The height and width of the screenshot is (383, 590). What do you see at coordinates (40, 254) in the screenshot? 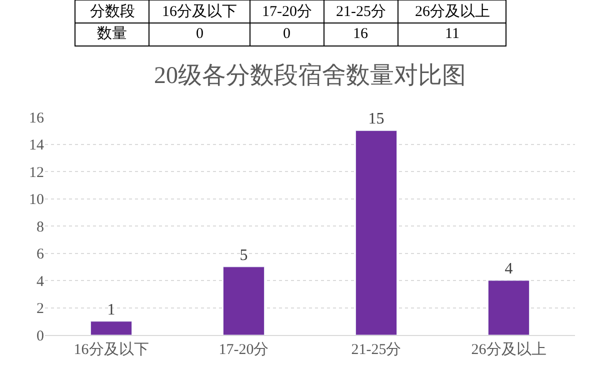
I see `y-tick-label: 6` at bounding box center [40, 254].